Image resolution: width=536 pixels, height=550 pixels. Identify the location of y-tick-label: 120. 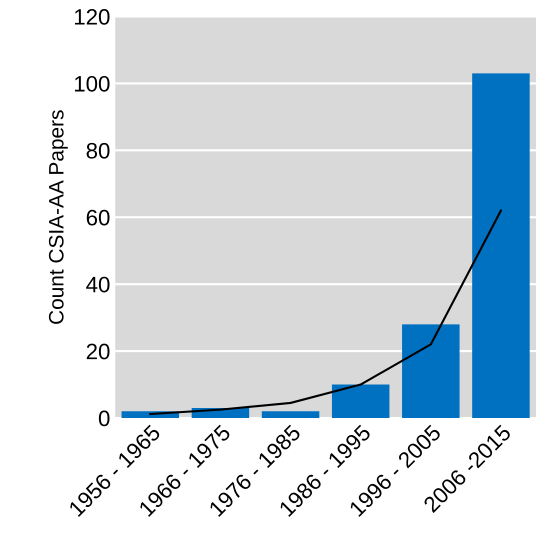
(92, 17).